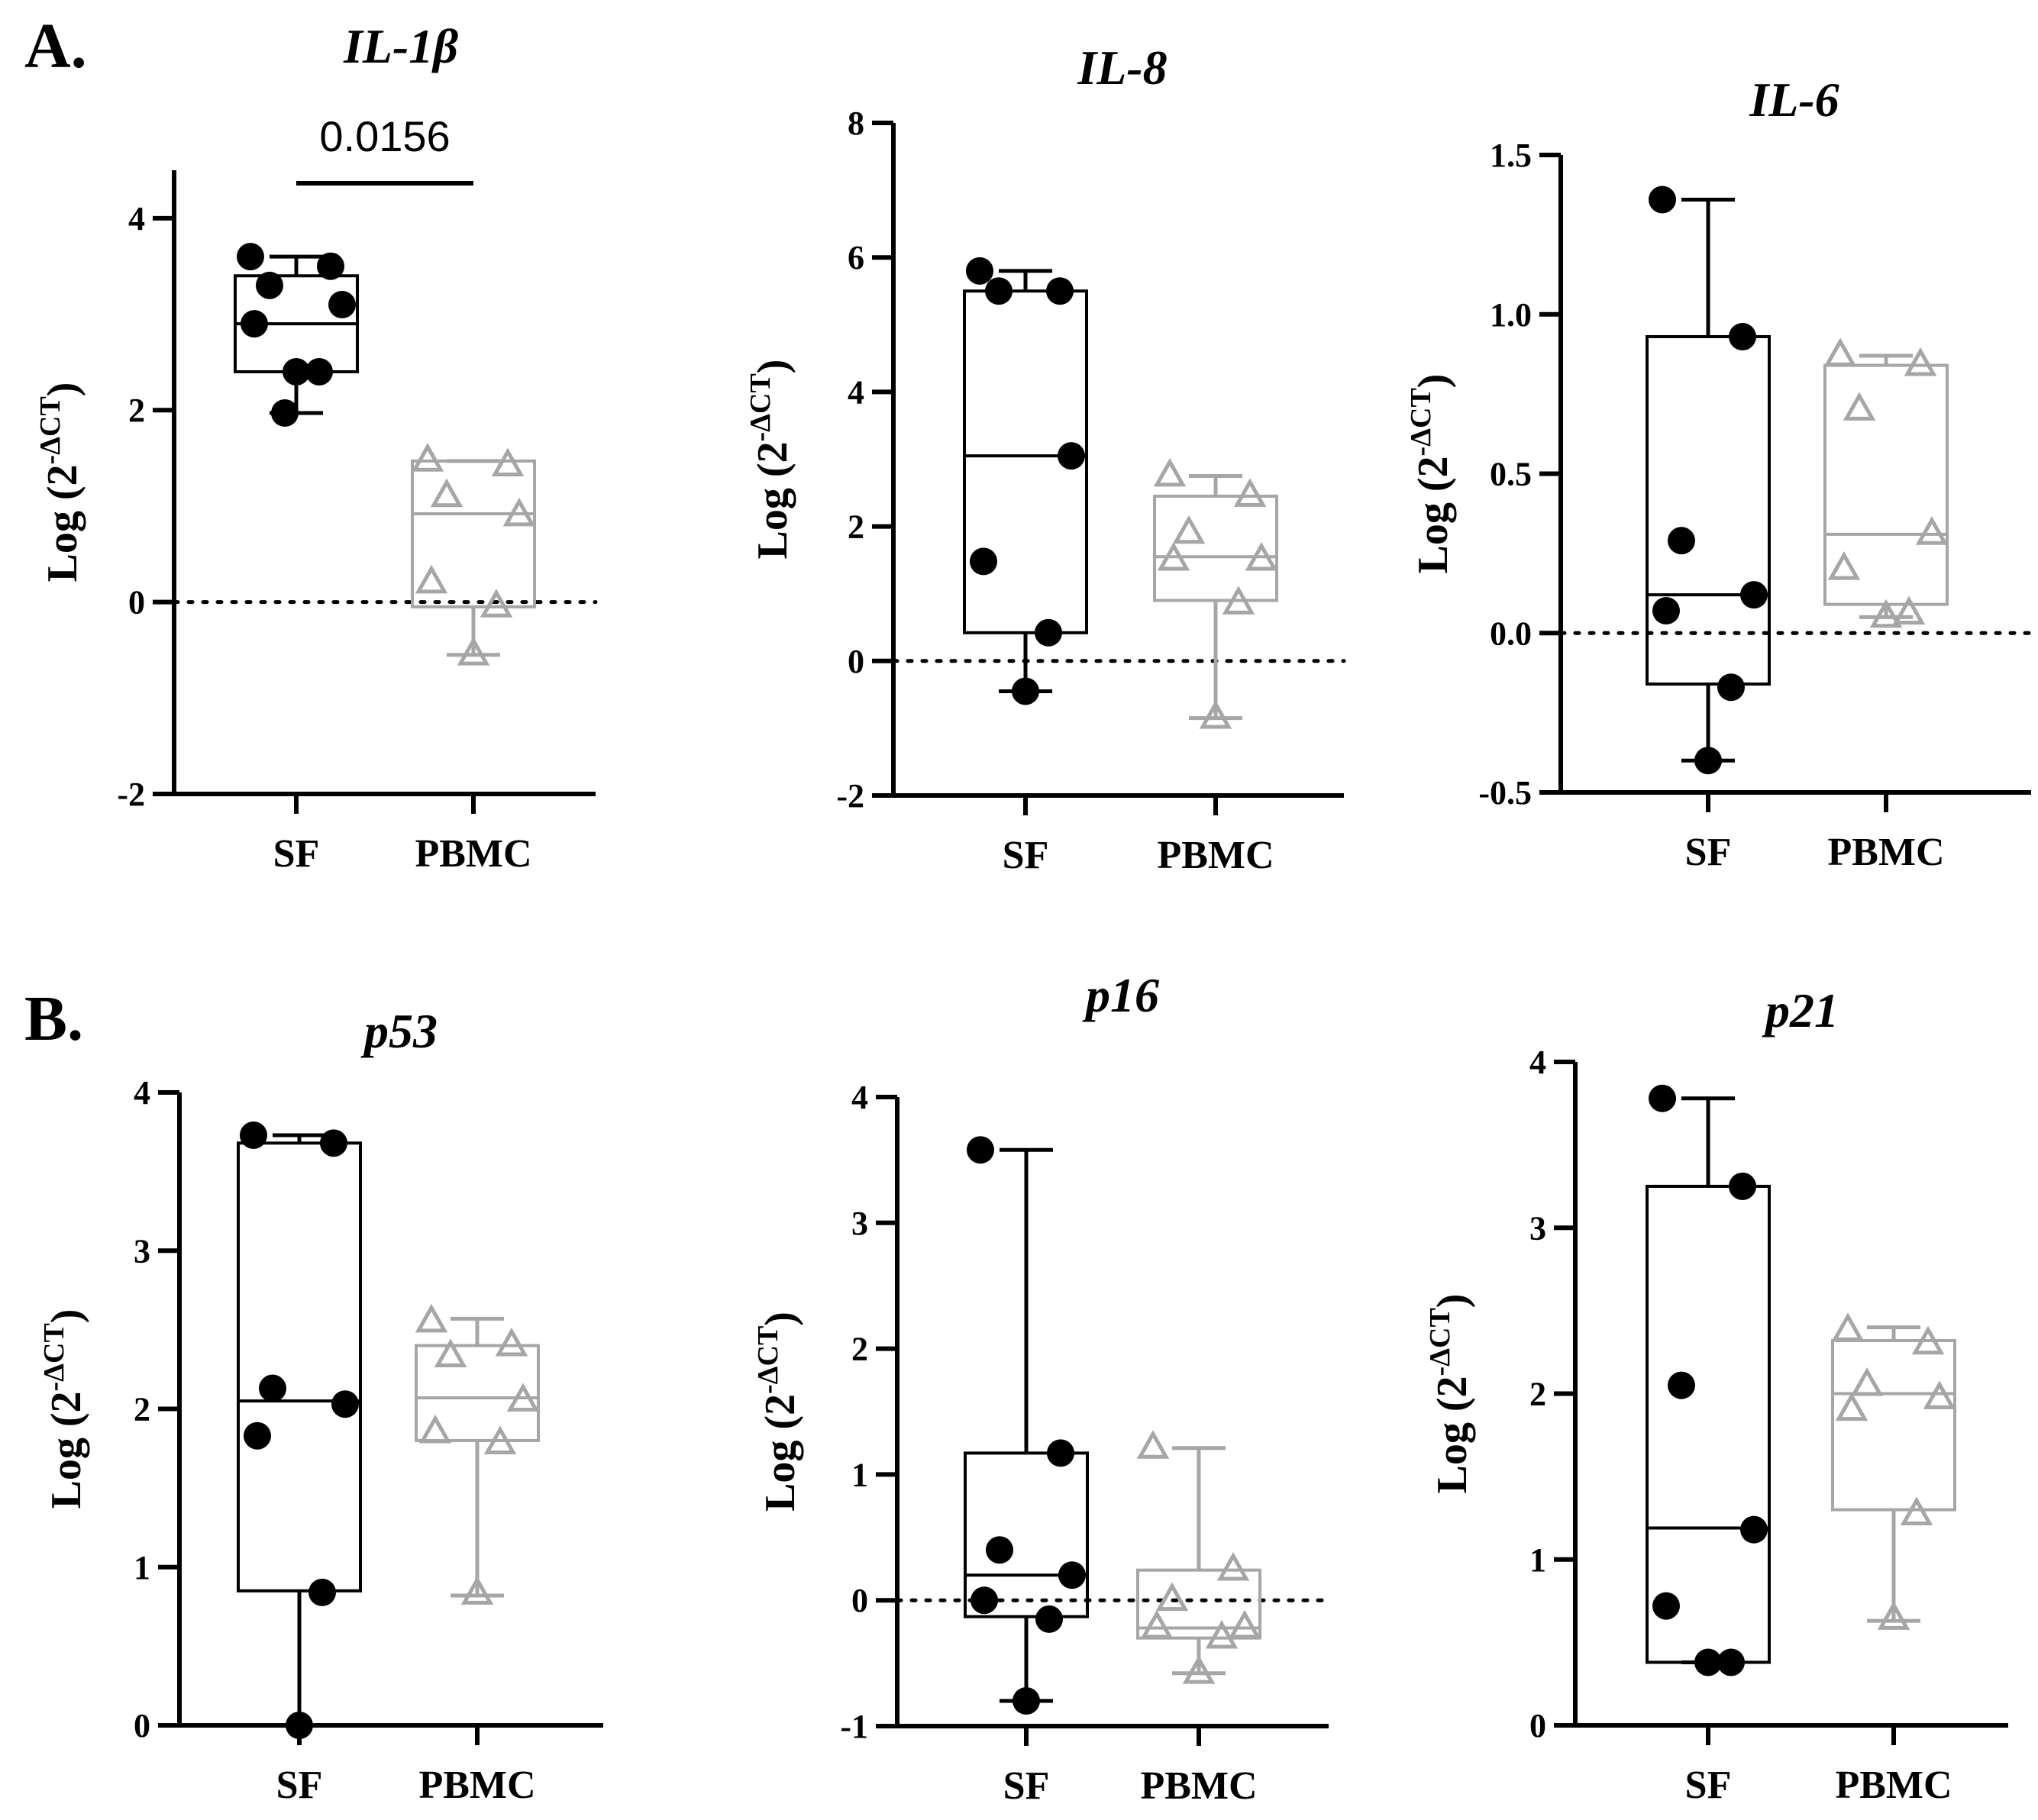 The image size is (2038, 1820). I want to click on panel-letter-b: B., so click(53, 1018).